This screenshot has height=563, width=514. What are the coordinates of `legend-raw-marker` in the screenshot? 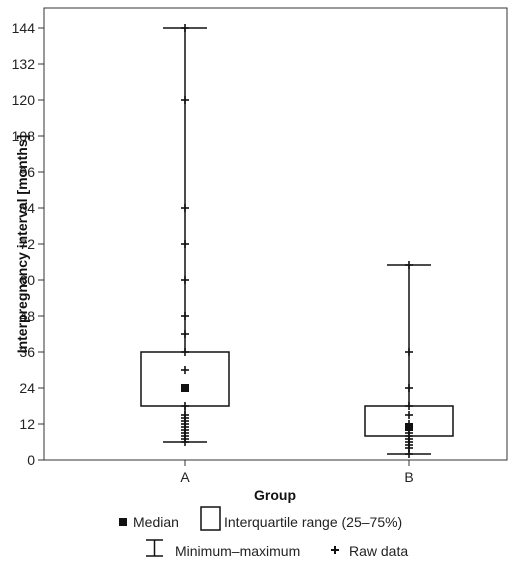 It's located at (335, 550).